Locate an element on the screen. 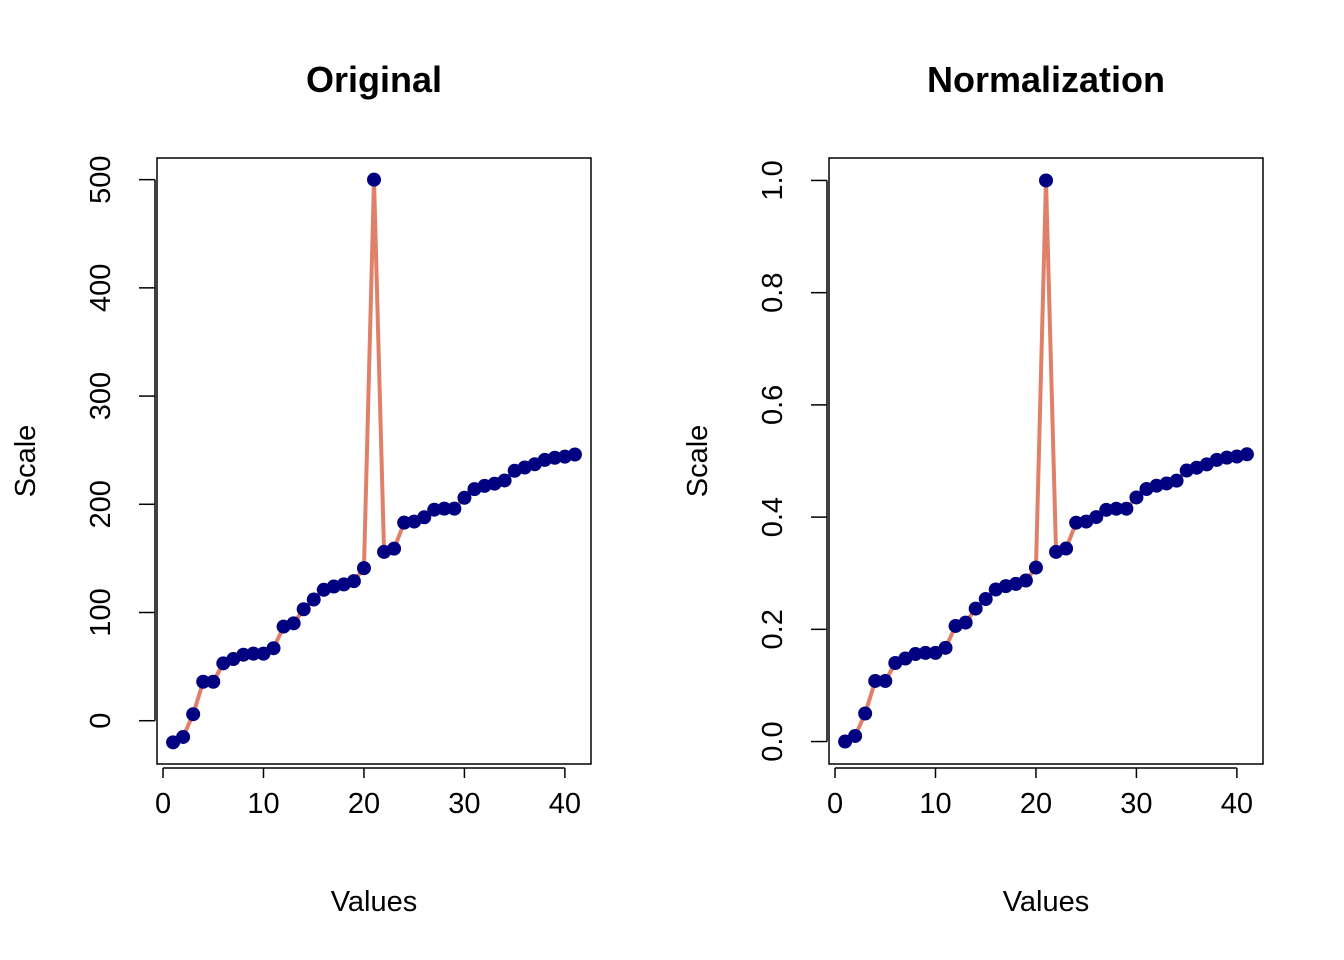 The width and height of the screenshot is (1344, 960). y-tick-label: 0 is located at coordinates (101, 721).